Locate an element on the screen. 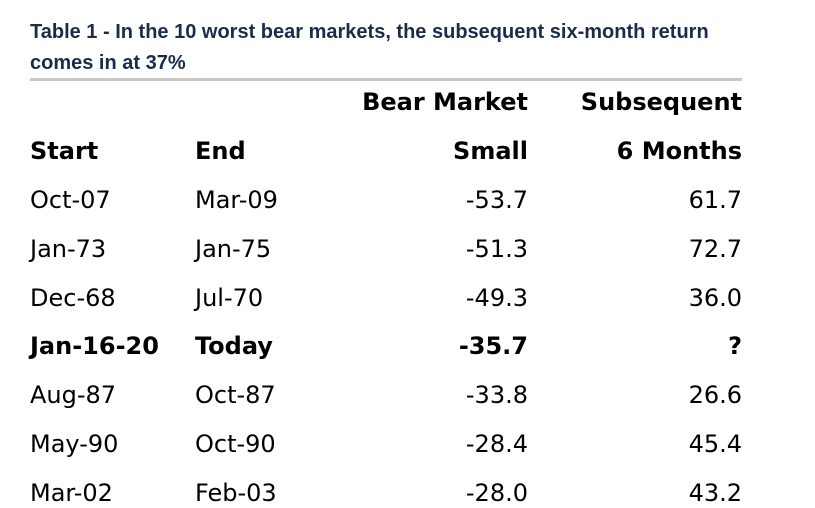 The image size is (815, 508). header-start: Start is located at coordinates (64, 151).